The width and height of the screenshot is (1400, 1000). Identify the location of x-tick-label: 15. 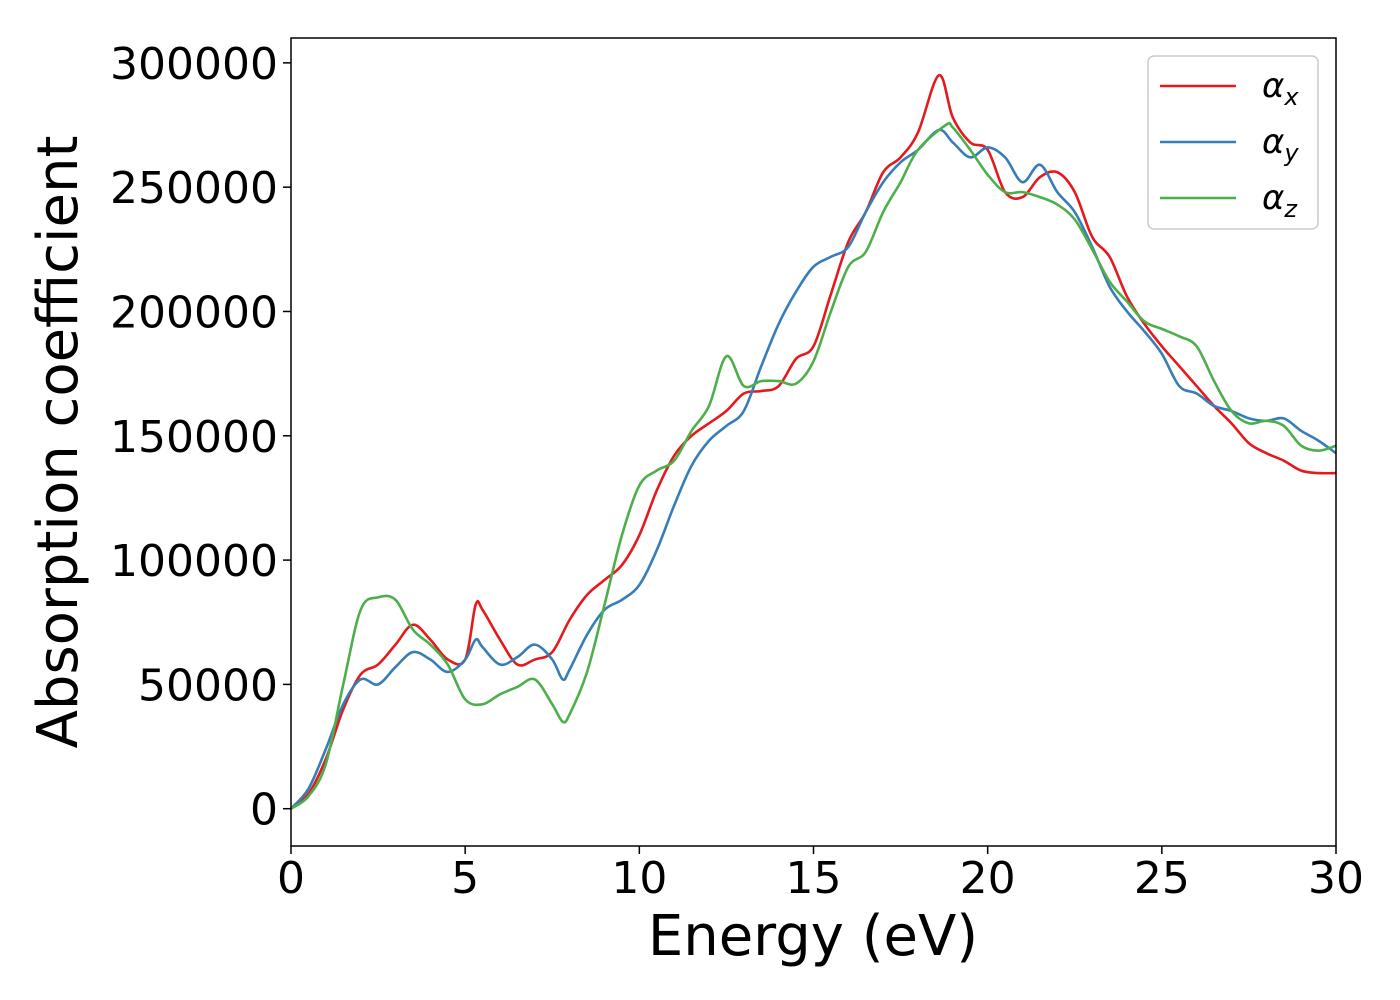
(814, 878).